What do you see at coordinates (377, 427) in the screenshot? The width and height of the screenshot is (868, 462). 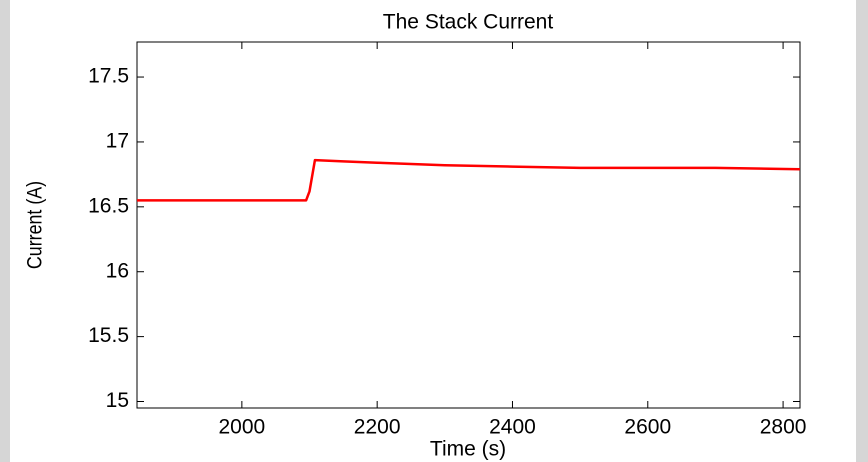 I see `x-tick-label: 2200` at bounding box center [377, 427].